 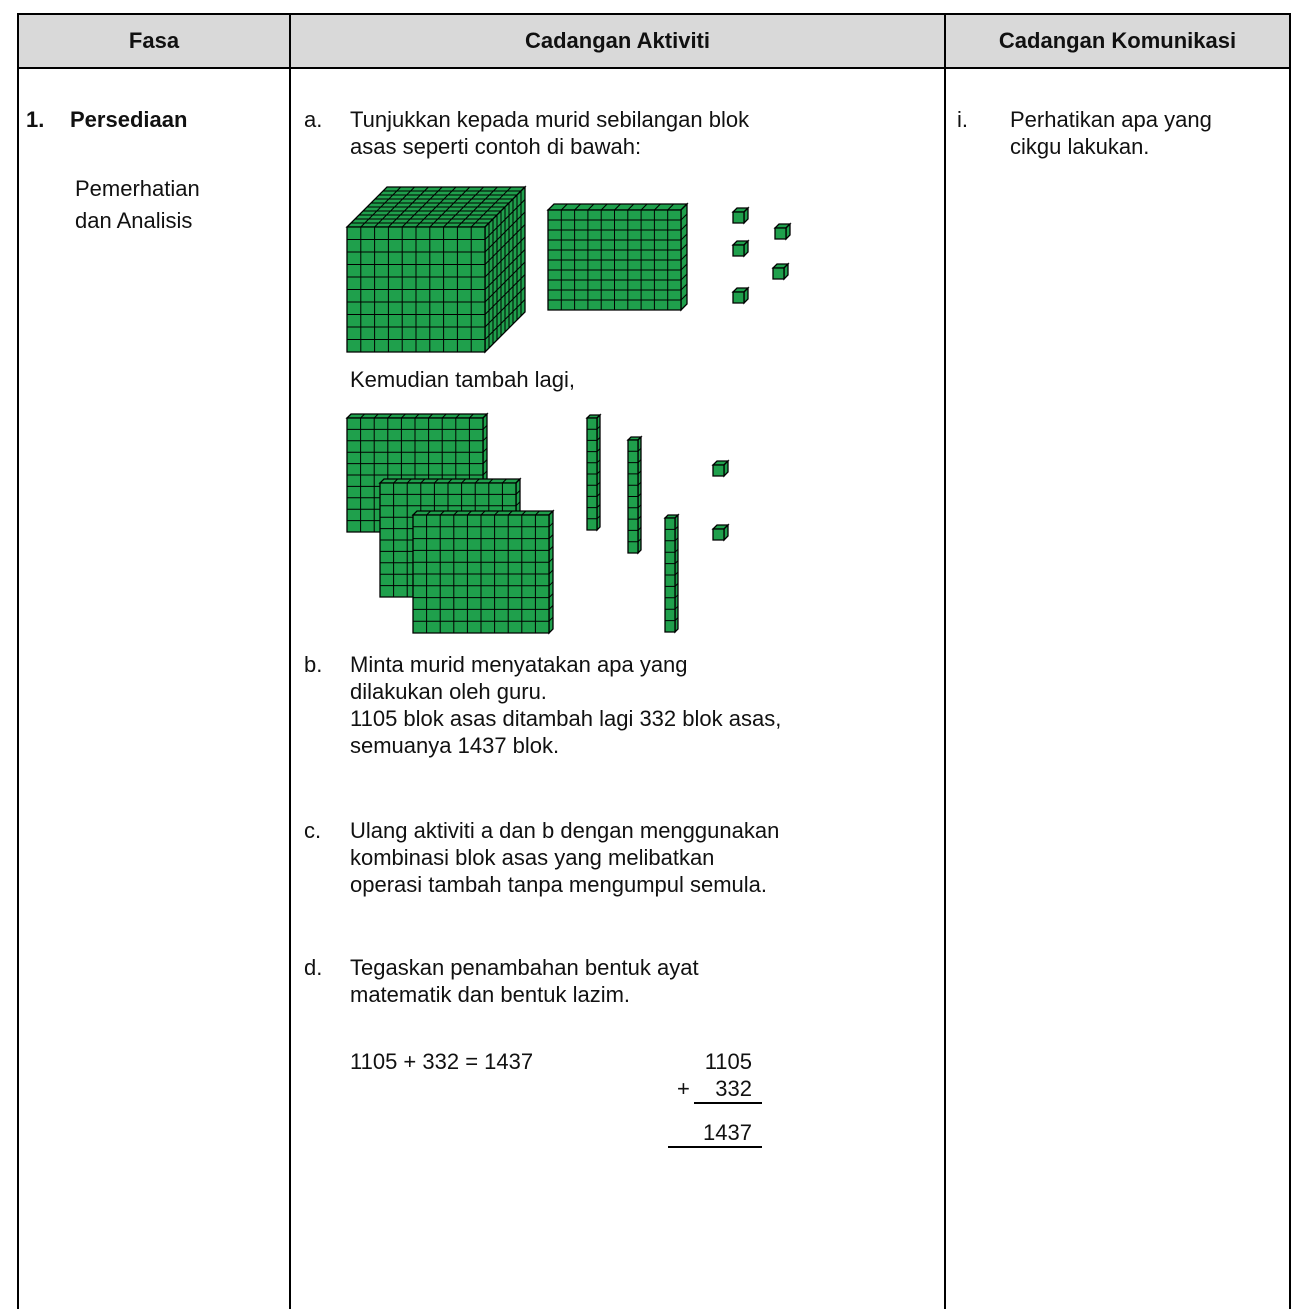 What do you see at coordinates (733, 1088) in the screenshot?
I see `column-number: 332` at bounding box center [733, 1088].